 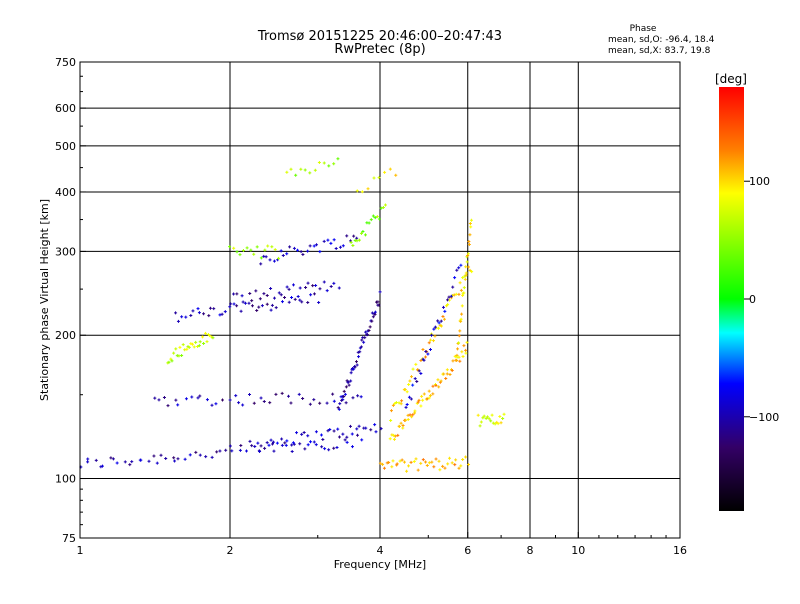 What do you see at coordinates (467, 550) in the screenshot?
I see `x-tick-label: 6` at bounding box center [467, 550].